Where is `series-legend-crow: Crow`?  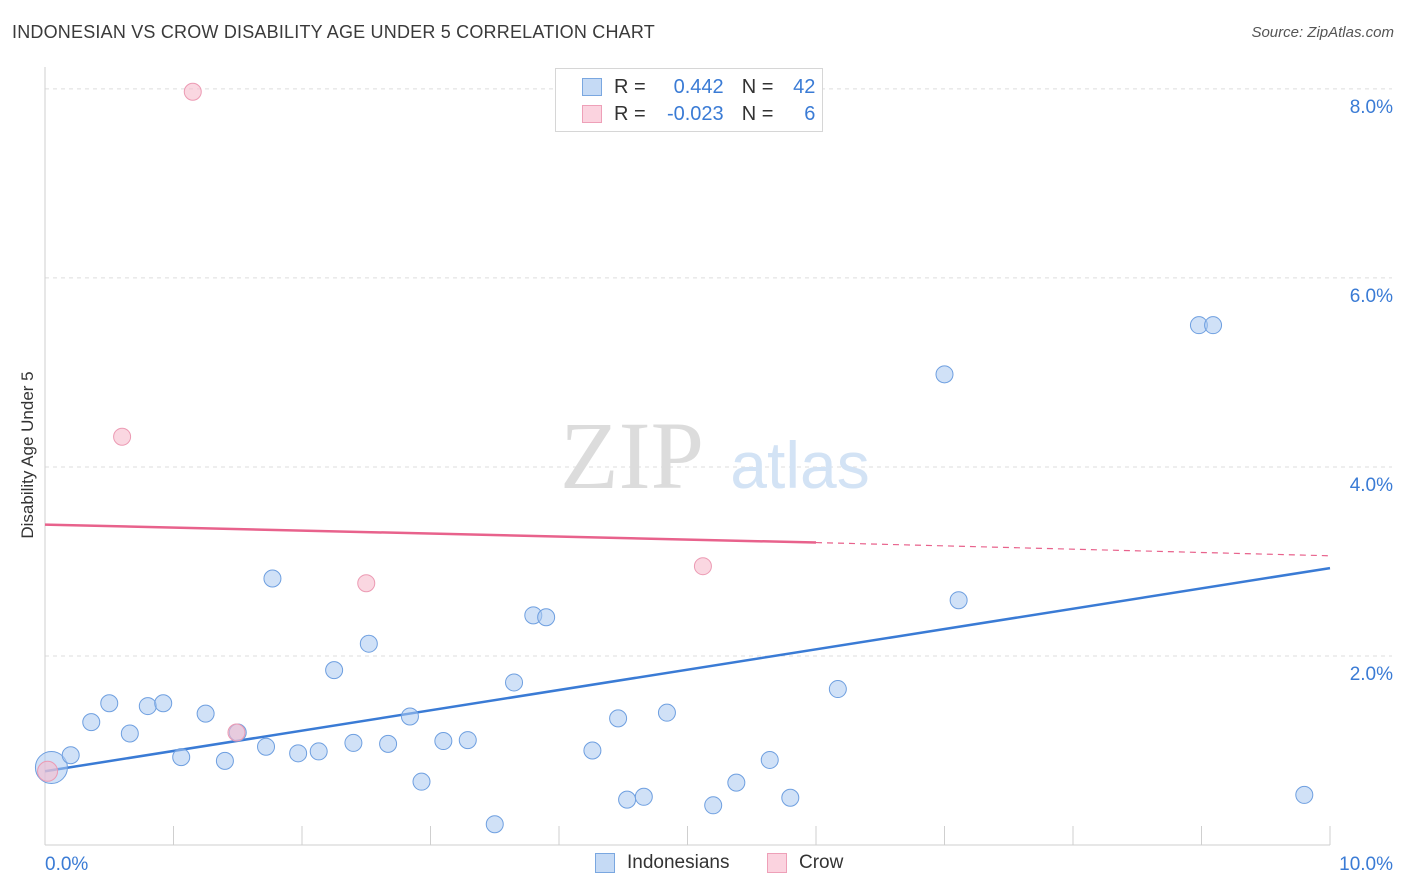
series-legend-crow: Crow is located at coordinates (805, 863).